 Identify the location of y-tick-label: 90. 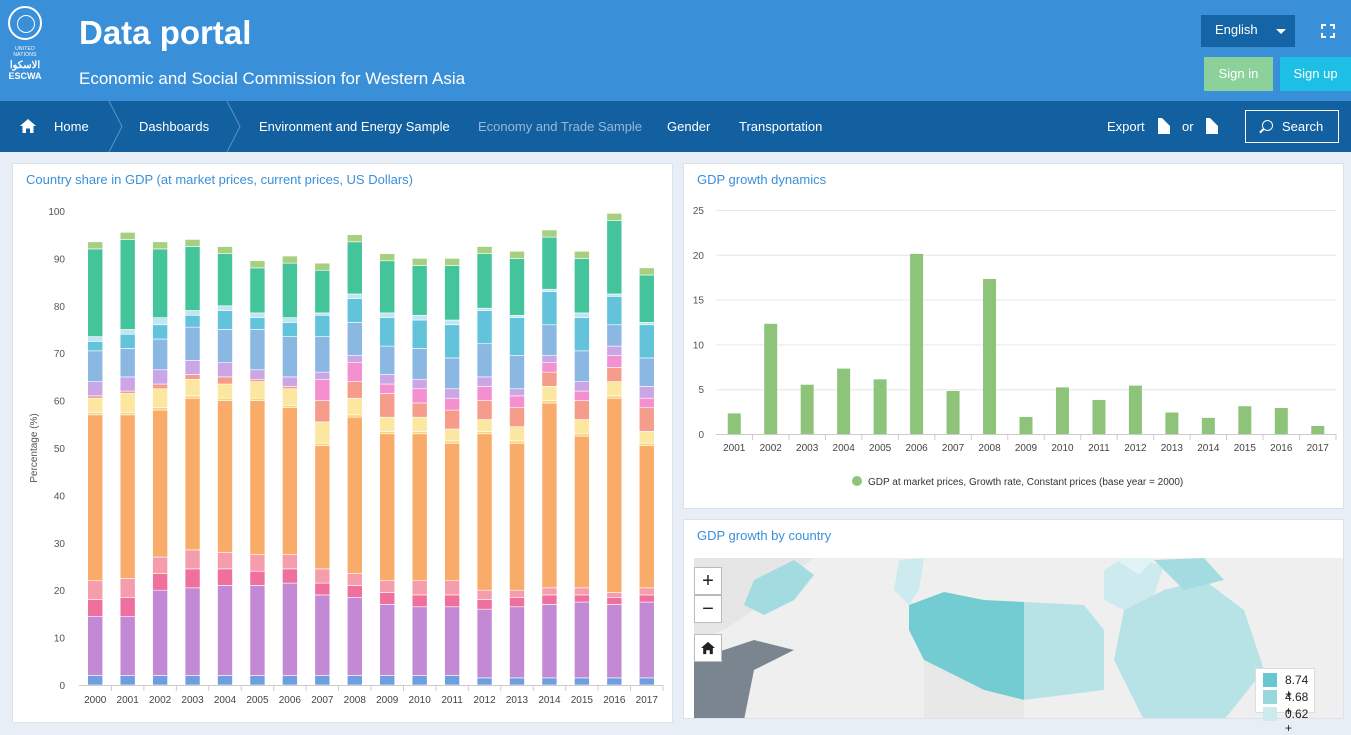
(60, 259).